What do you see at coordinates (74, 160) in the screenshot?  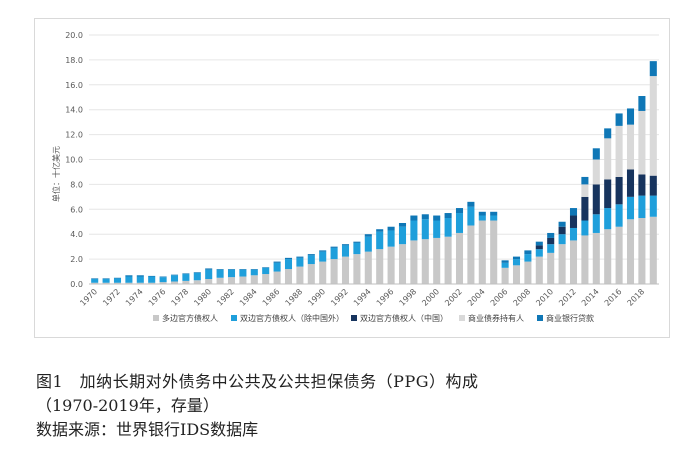 I see `y-tick-label: 10.0` at bounding box center [74, 160].